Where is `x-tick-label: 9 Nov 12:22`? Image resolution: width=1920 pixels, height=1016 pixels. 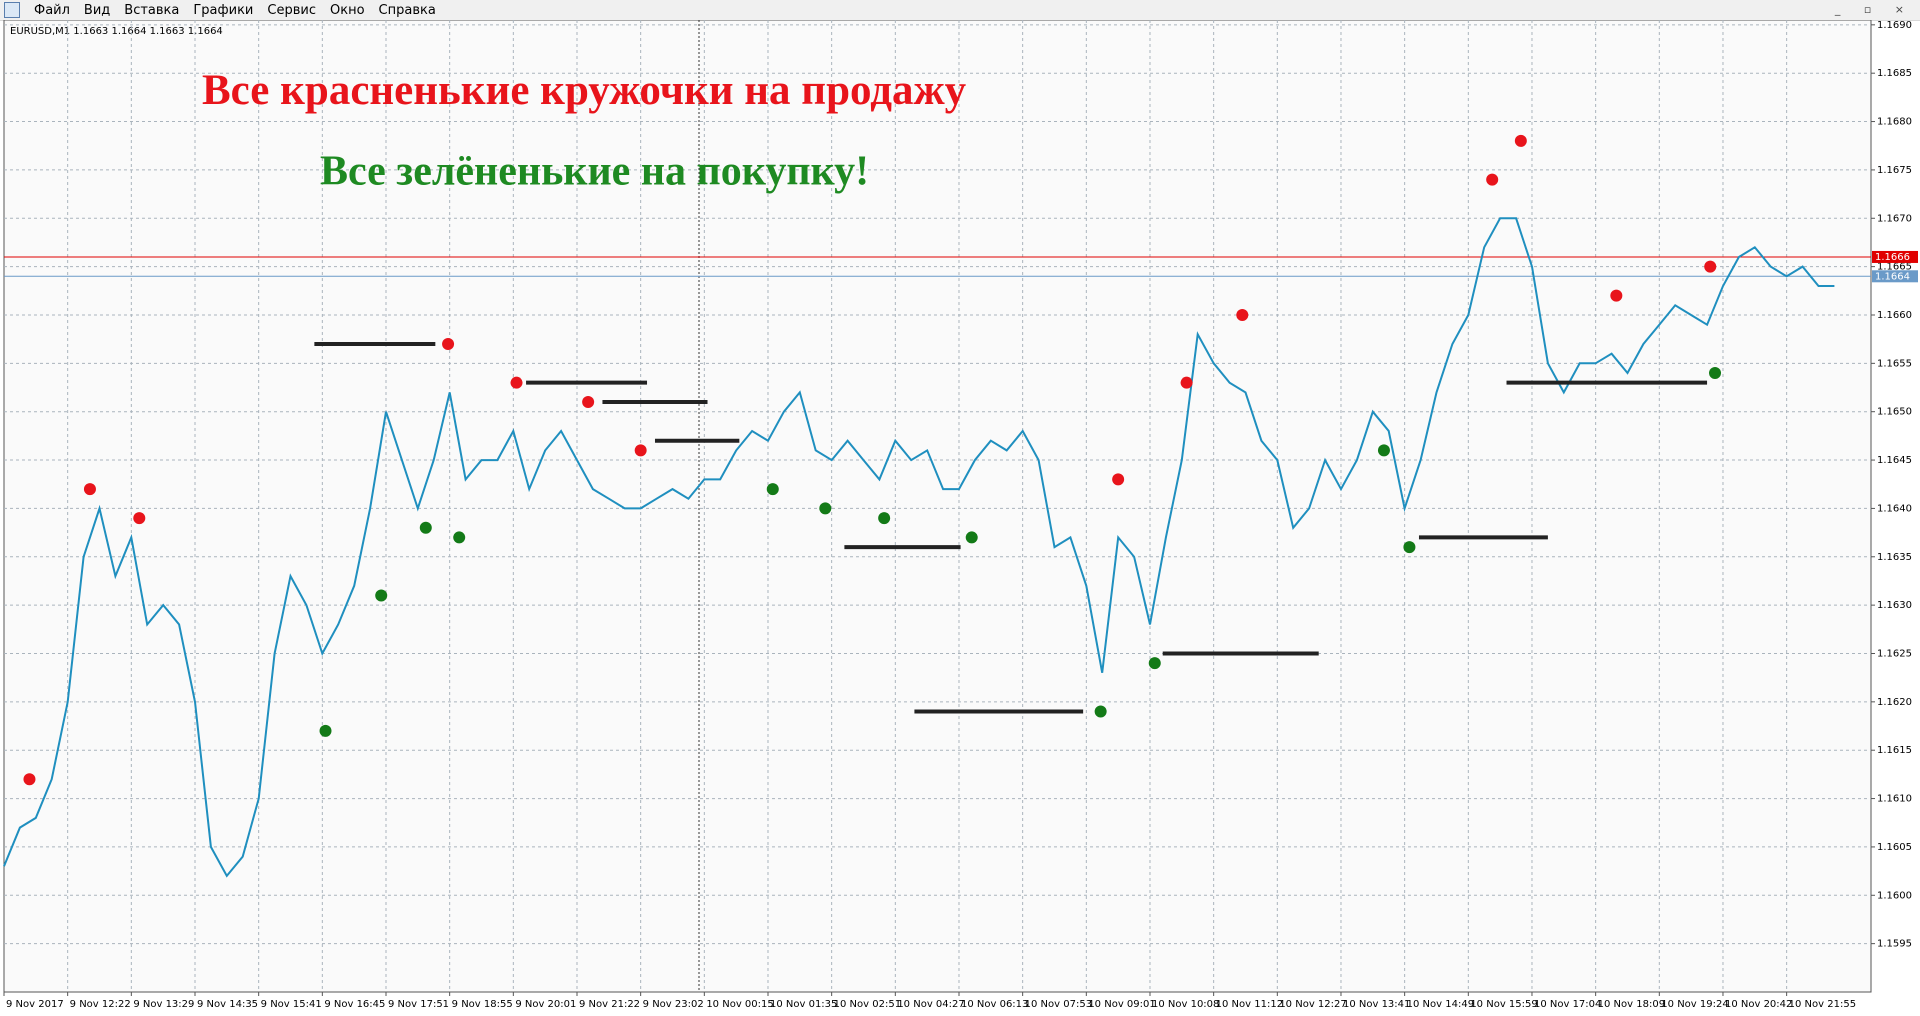 x-tick-label: 9 Nov 12:22 is located at coordinates (100, 1004).